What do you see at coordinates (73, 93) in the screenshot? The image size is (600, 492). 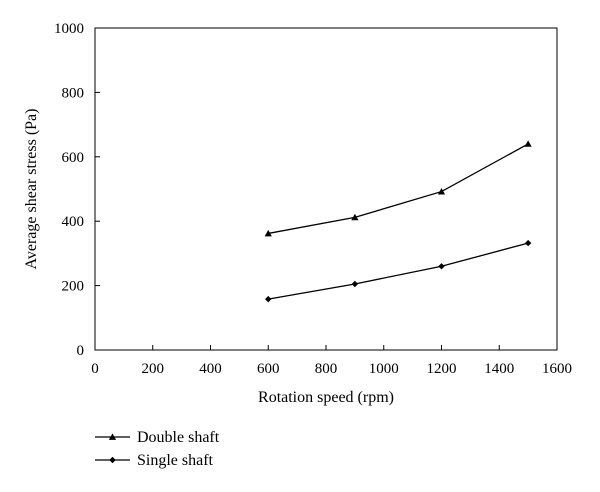 I see `y-tick-label: 800` at bounding box center [73, 93].